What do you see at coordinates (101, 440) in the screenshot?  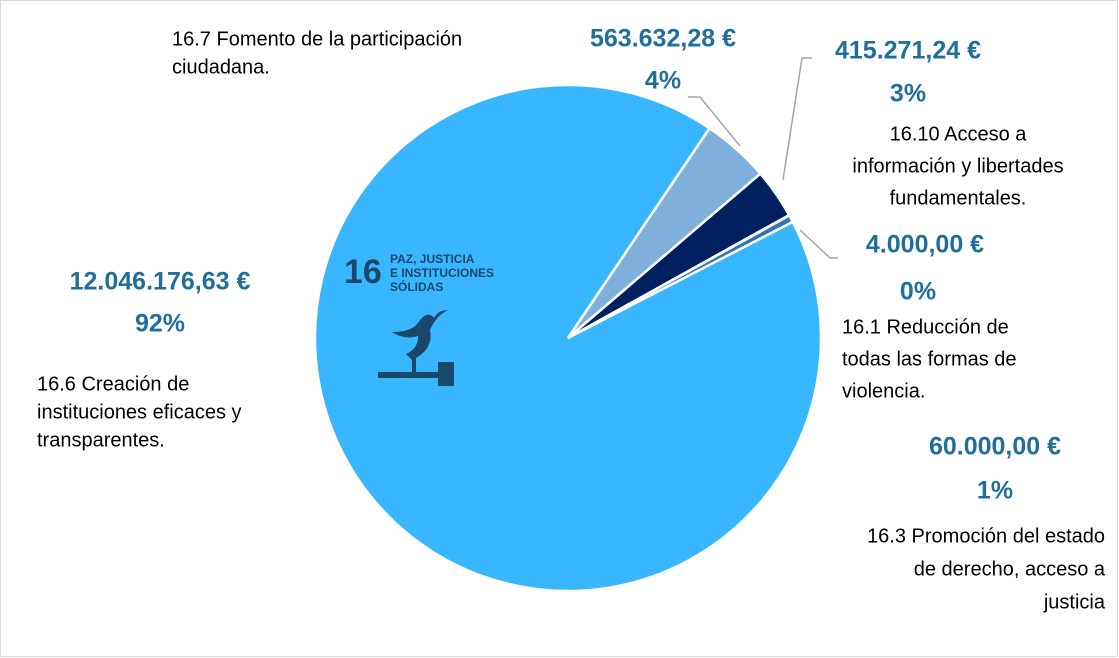 I see `category-label: transparentes.` at bounding box center [101, 440].